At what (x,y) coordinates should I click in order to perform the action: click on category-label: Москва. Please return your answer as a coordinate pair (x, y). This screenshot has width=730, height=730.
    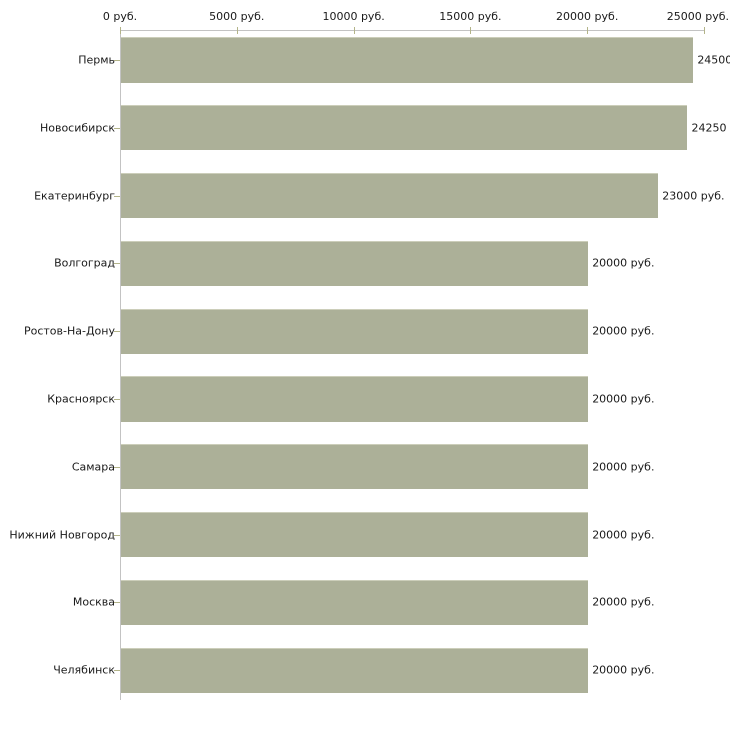
    Looking at the image, I should click on (93, 602).